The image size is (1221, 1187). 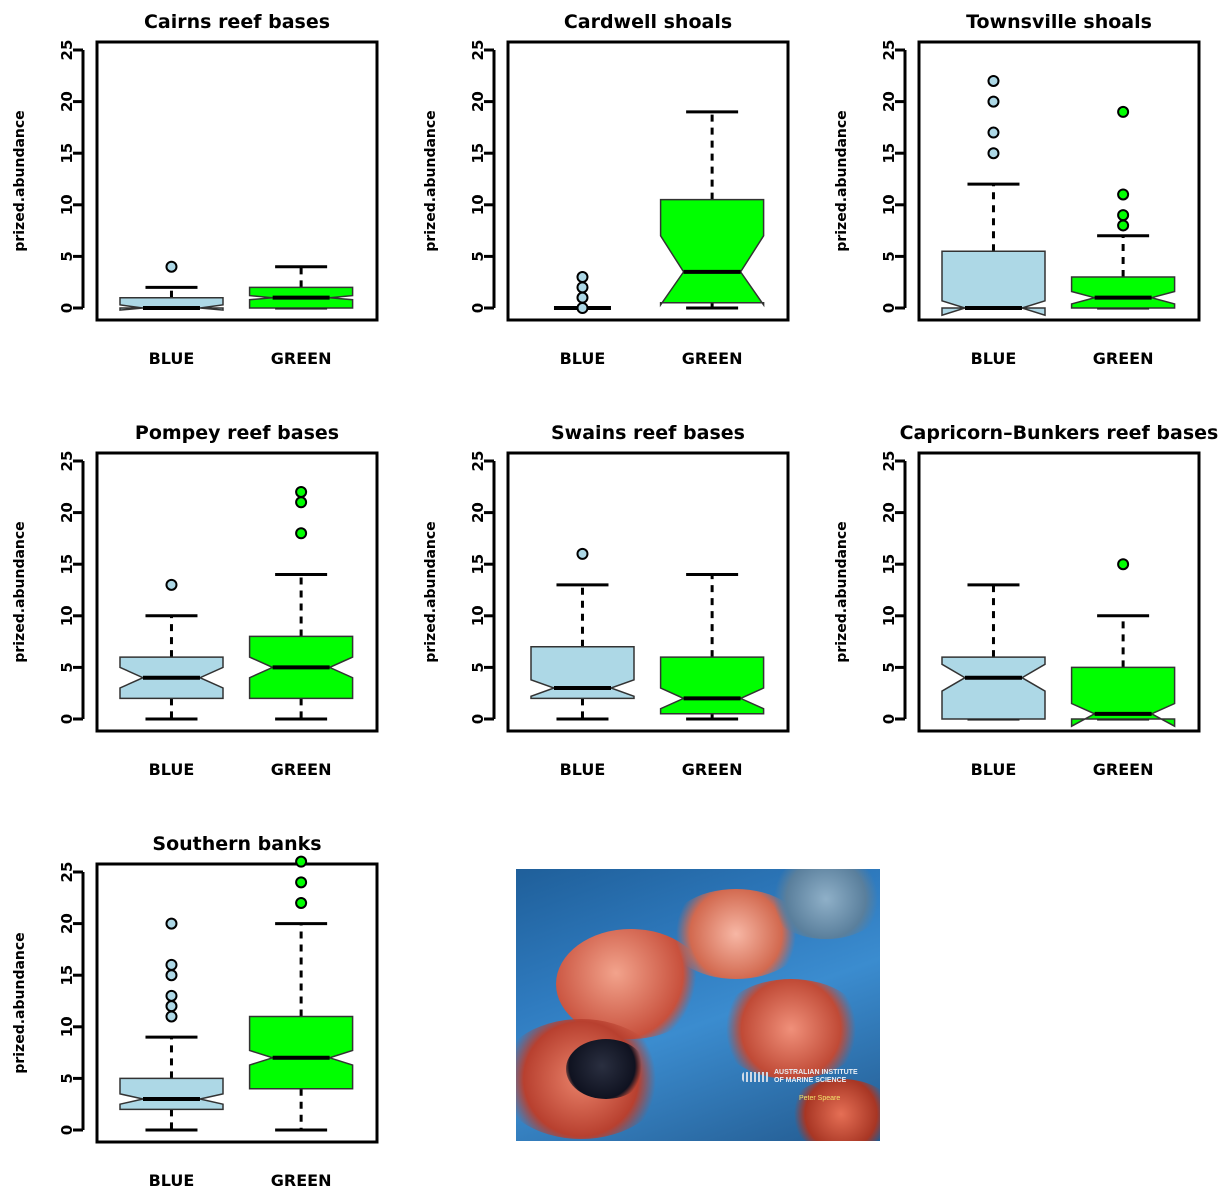 What do you see at coordinates (820, 1098) in the screenshot?
I see `photo-credit: Peter Speare` at bounding box center [820, 1098].